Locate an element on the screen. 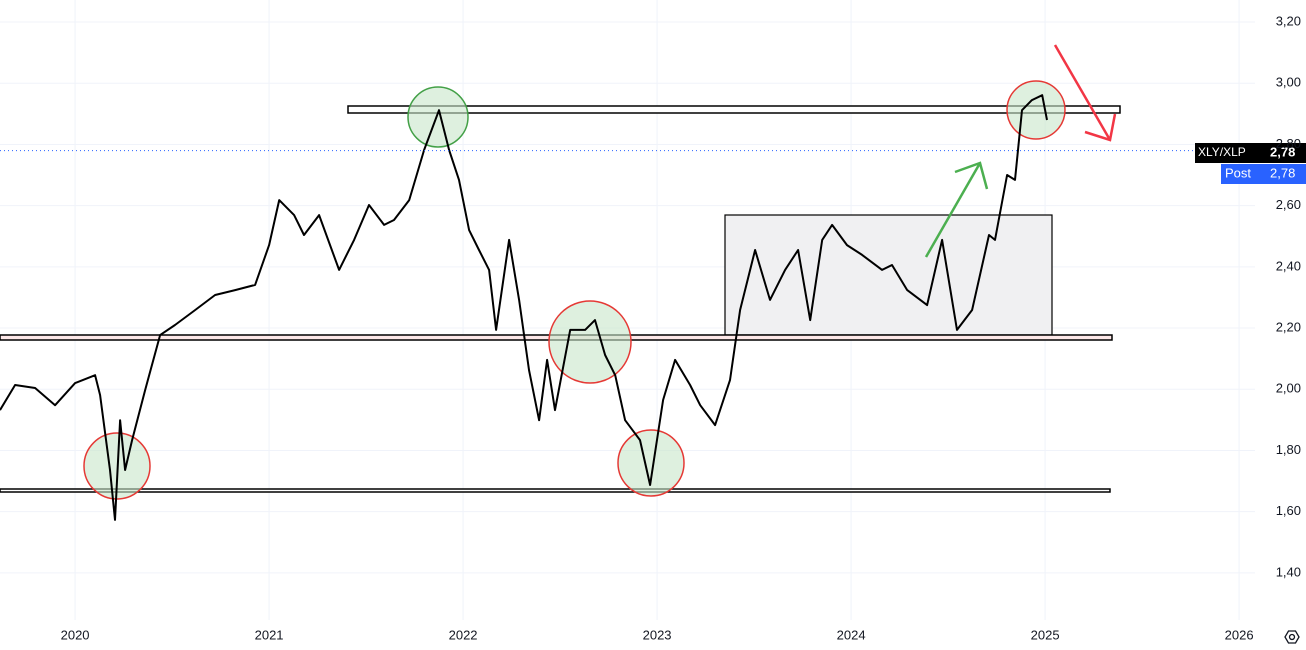 Image resolution: width=1306 pixels, height=650 pixels. up-arrow is located at coordinates (956, 209).